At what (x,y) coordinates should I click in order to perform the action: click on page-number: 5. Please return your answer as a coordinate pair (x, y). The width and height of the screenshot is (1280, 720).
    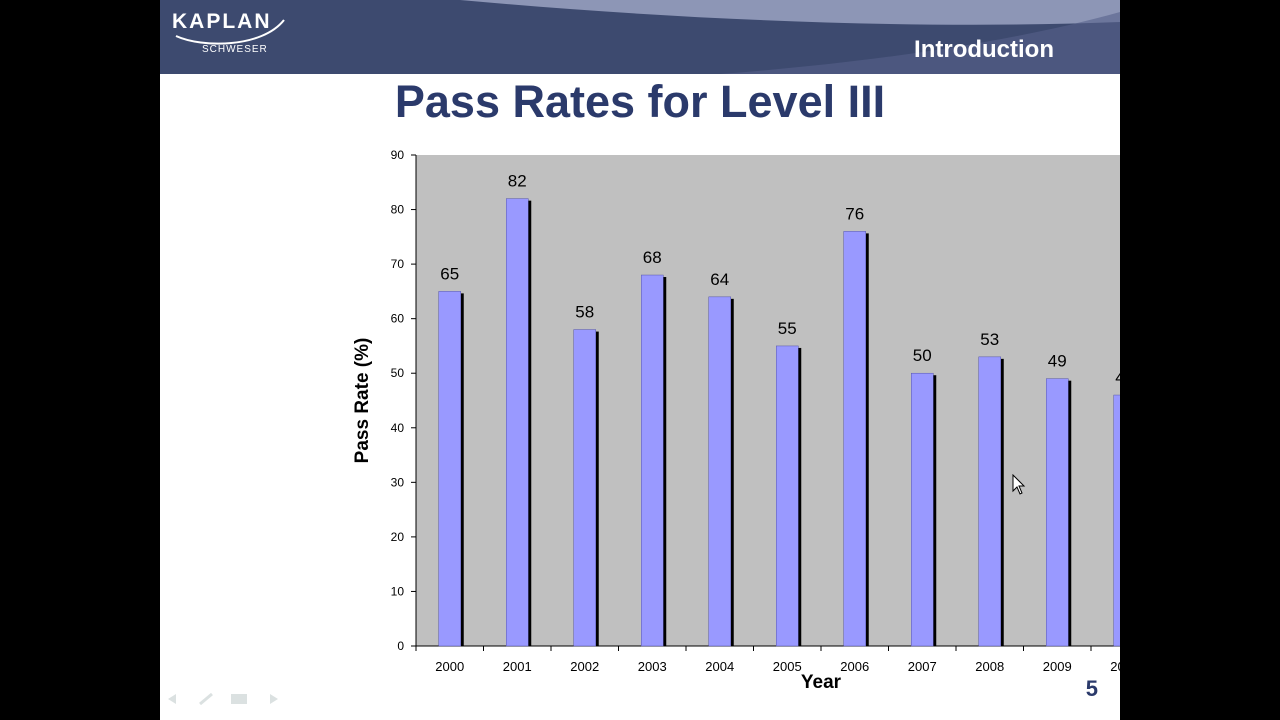
    Looking at the image, I should click on (1091, 688).